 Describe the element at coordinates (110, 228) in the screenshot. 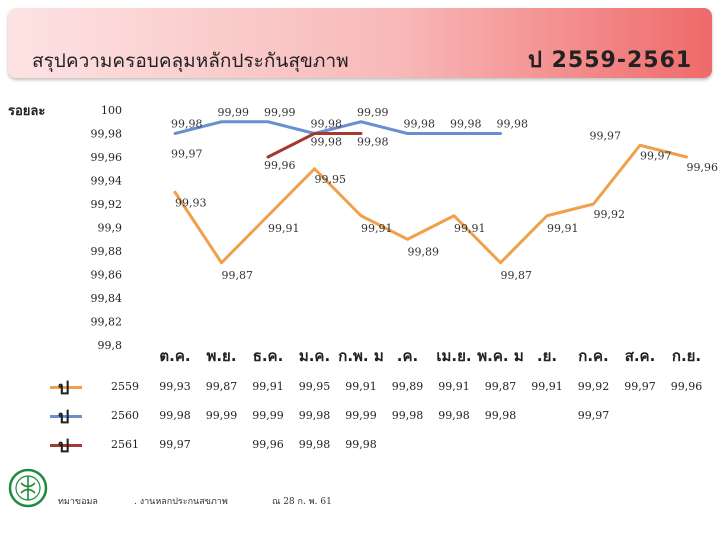

I see `y-tick-label: 99,9` at that location.